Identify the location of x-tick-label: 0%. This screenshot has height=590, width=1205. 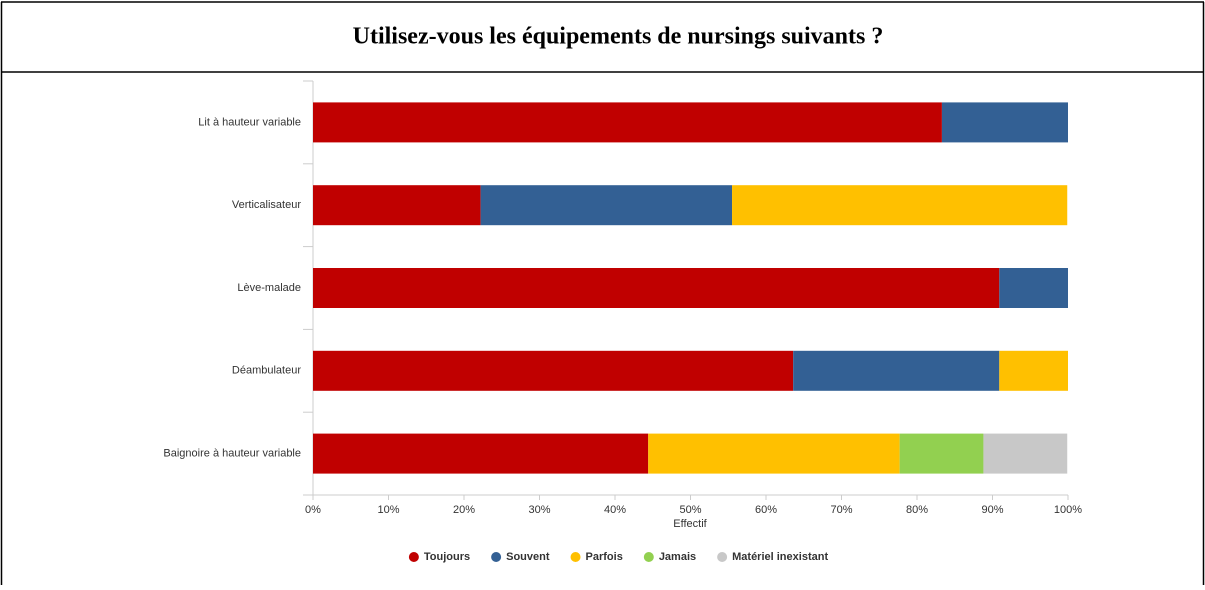
(313, 510).